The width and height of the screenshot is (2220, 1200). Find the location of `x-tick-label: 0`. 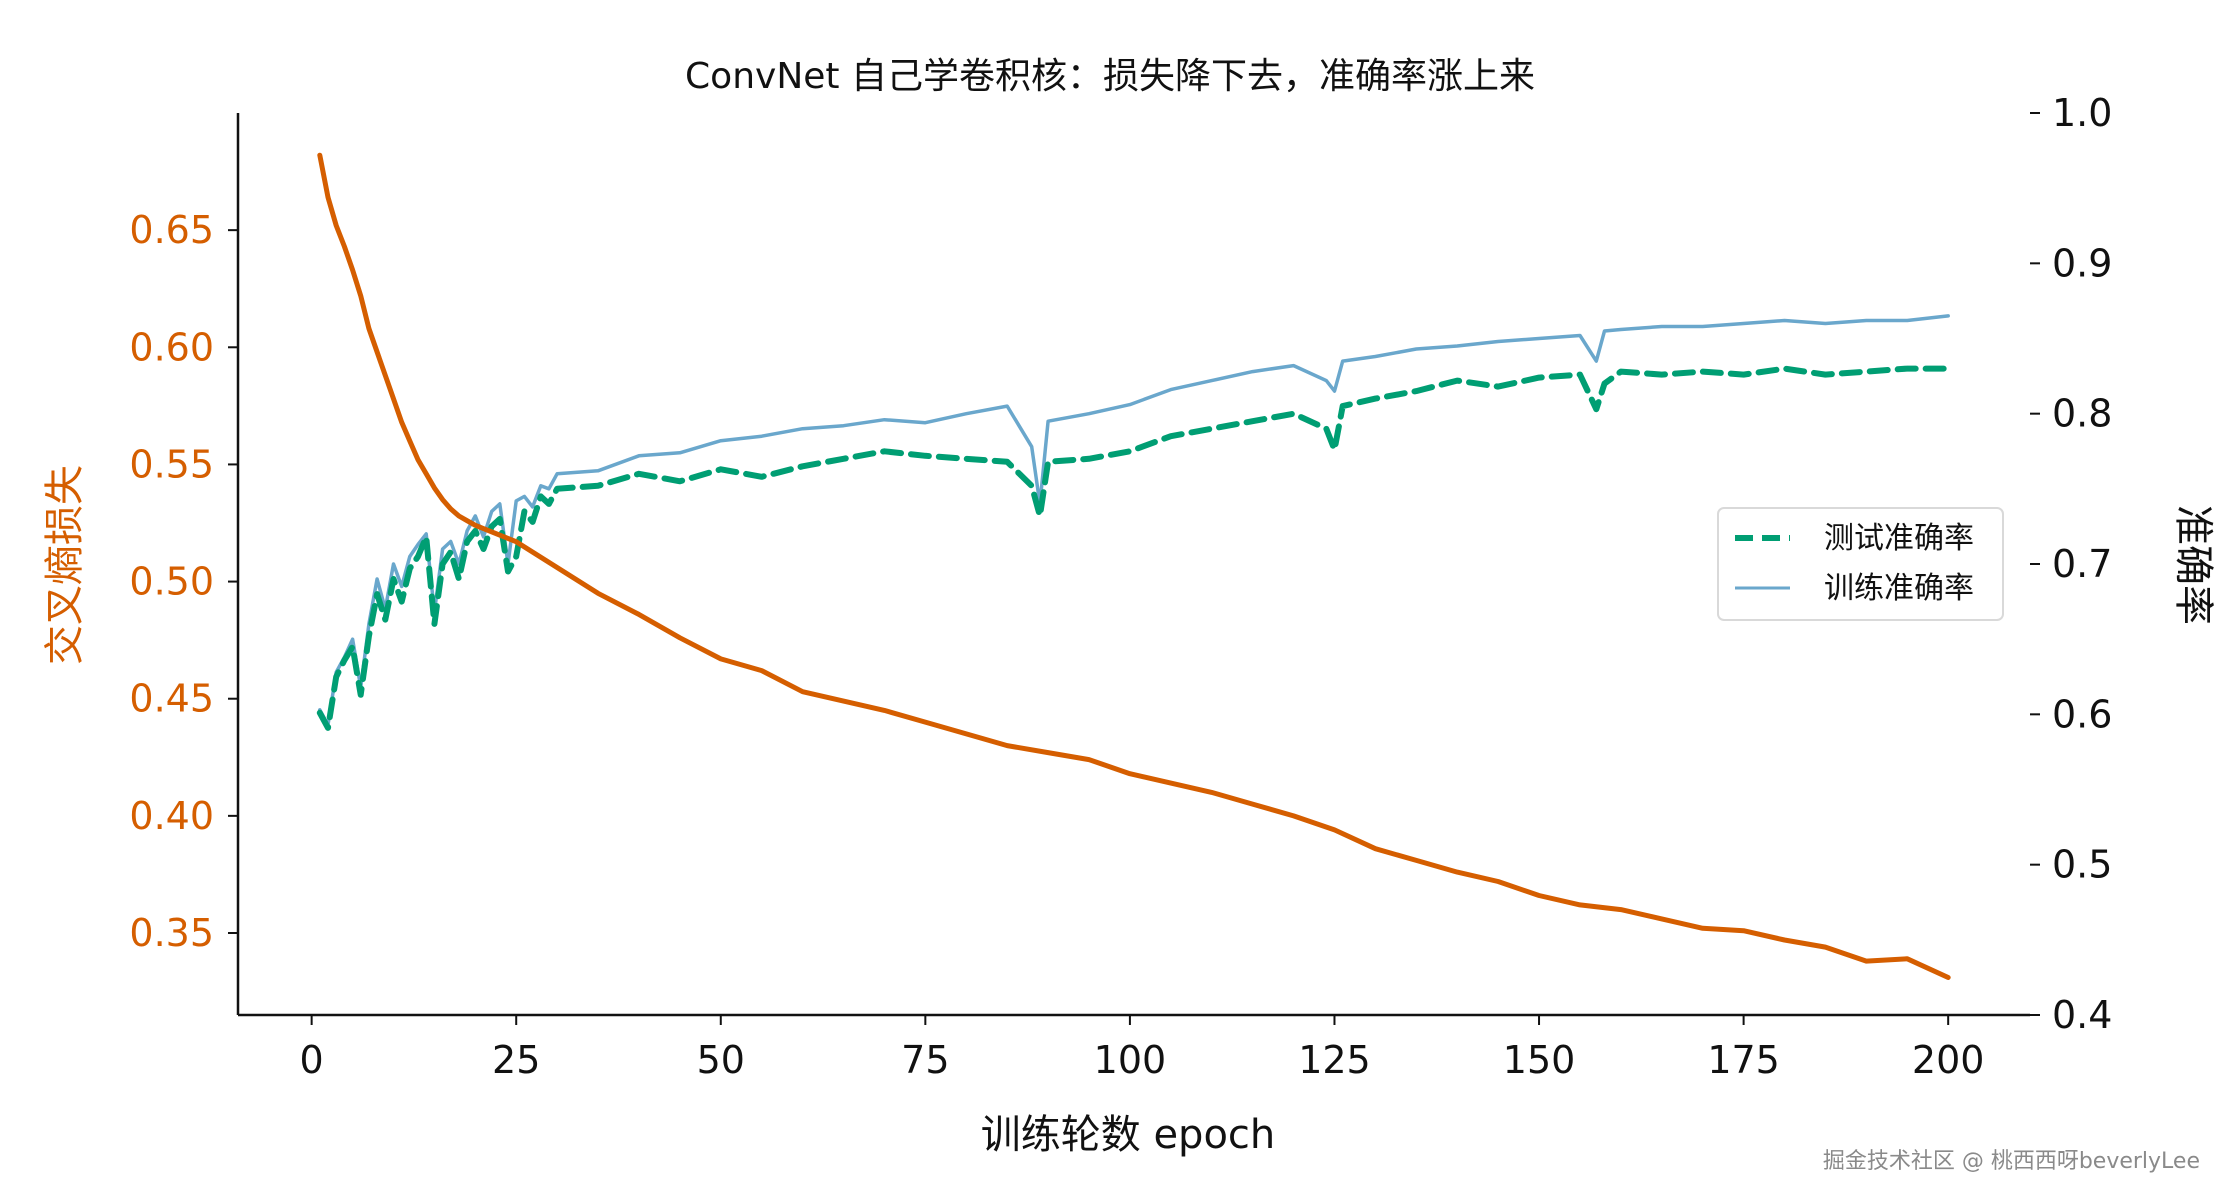

x-tick-label: 0 is located at coordinates (312, 1060).